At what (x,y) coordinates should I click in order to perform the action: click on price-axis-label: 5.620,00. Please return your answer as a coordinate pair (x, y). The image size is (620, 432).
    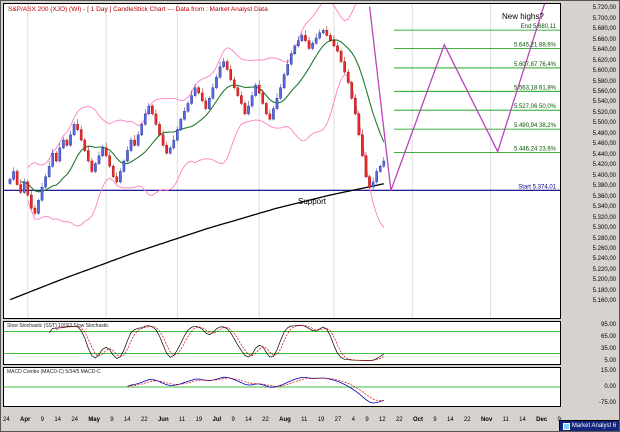
    Looking at the image, I should click on (604, 60).